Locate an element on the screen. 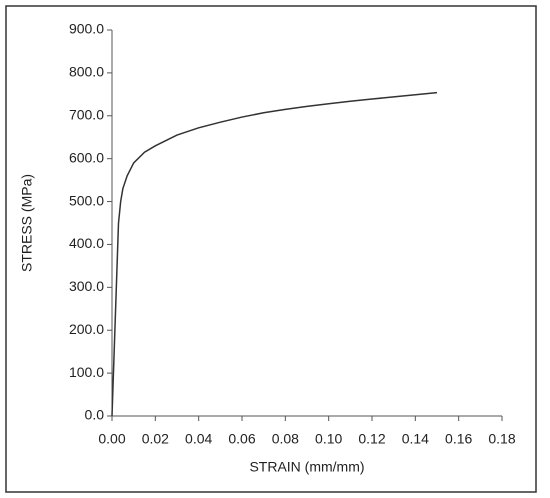 Image resolution: width=550 pixels, height=498 pixels. x-tick-label: 0.02 is located at coordinates (155, 439).